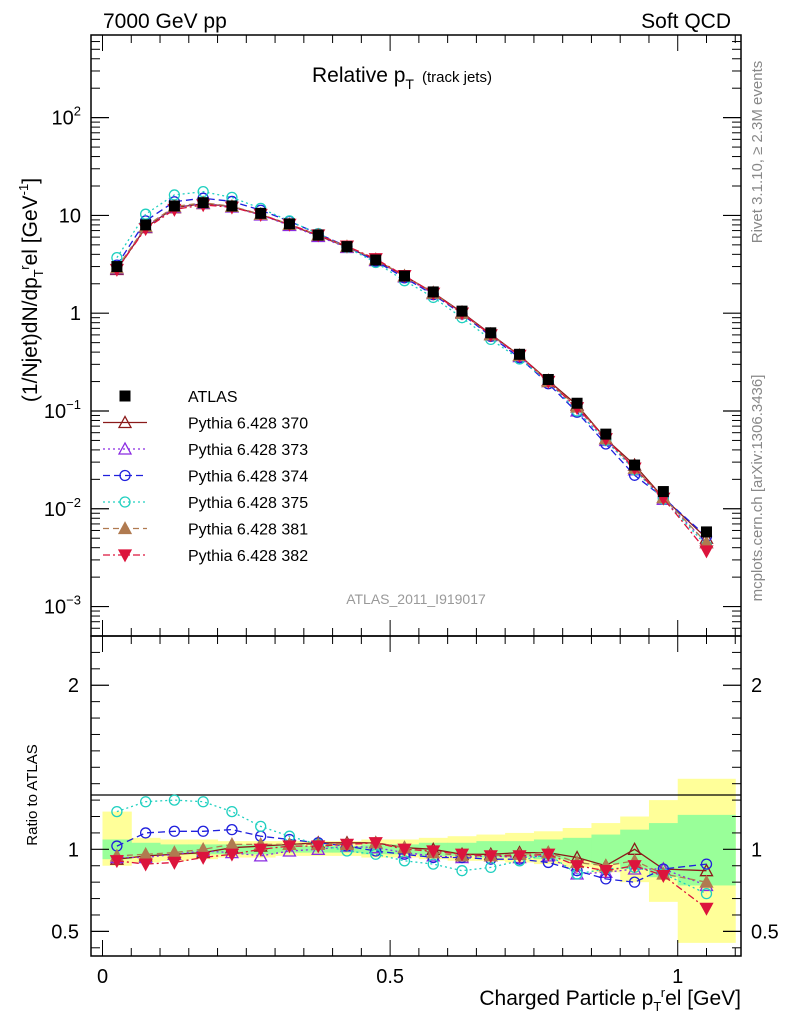 The height and width of the screenshot is (1024, 786). Describe the element at coordinates (30, 230) in the screenshot. I see `main-y-label-tail: el [GeV` at that location.